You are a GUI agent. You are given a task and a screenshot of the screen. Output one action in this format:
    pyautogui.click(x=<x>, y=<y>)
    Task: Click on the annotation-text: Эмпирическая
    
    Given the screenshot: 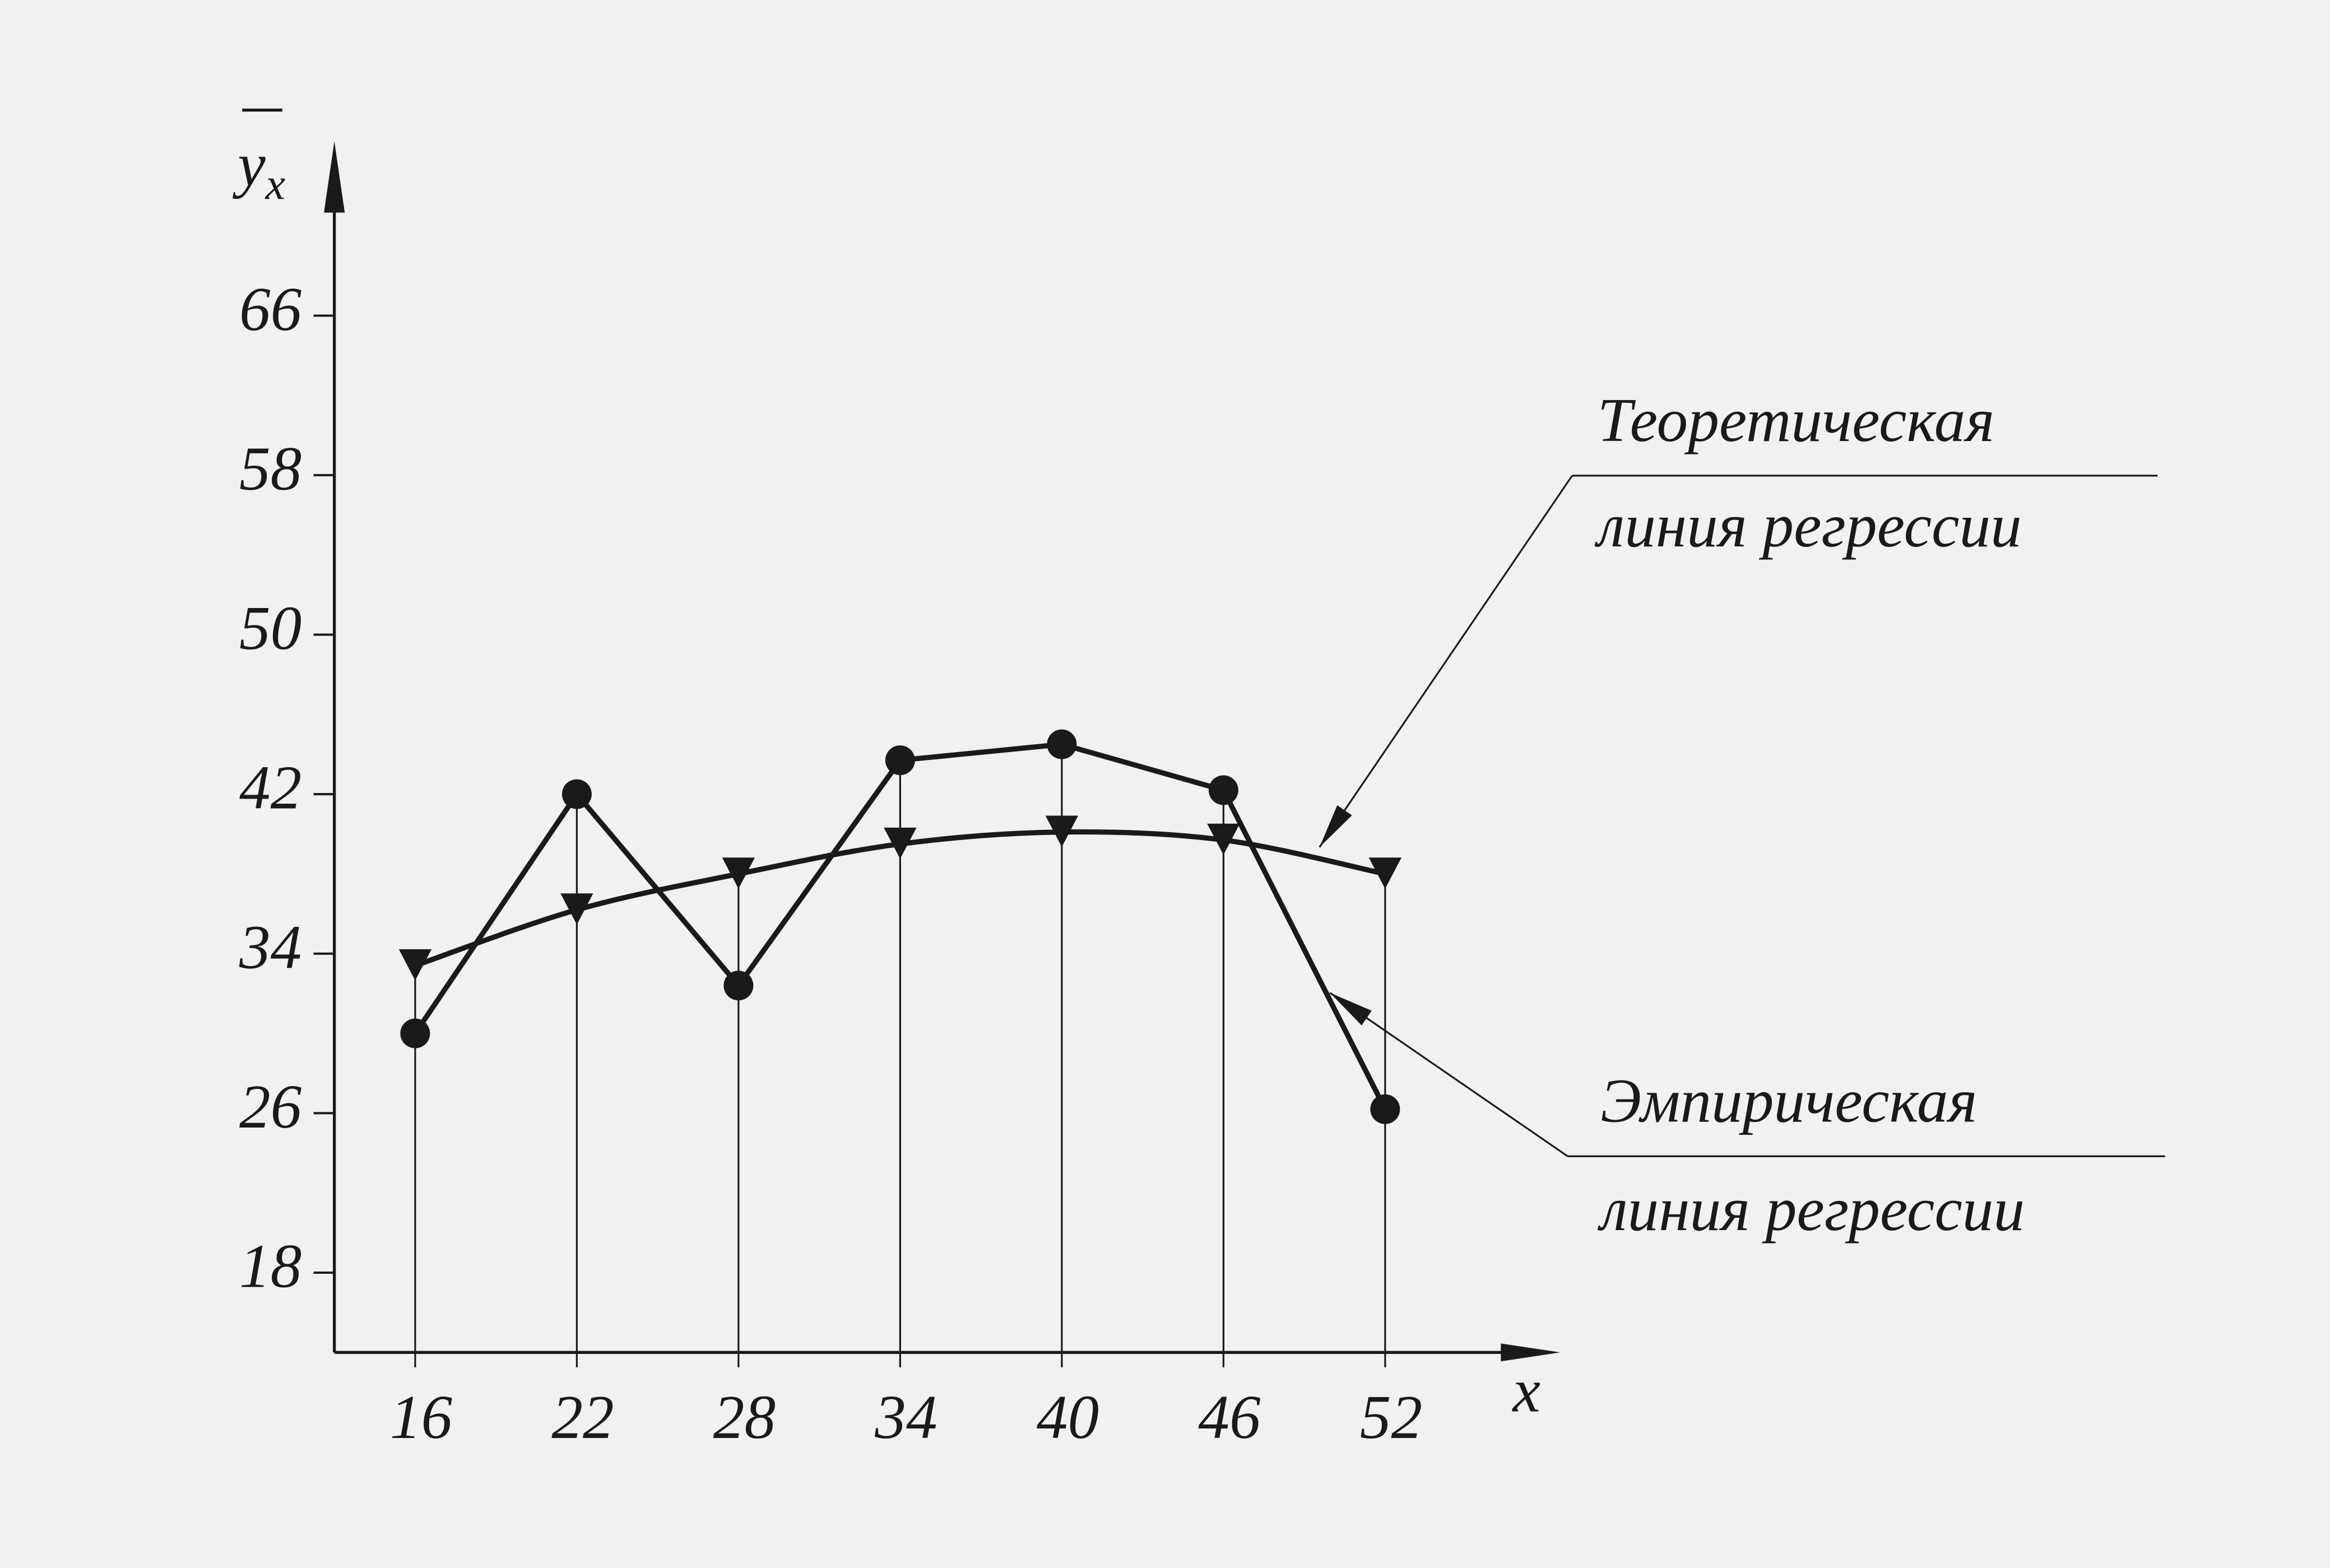 What is the action you would take?
    pyautogui.click(x=1789, y=1100)
    